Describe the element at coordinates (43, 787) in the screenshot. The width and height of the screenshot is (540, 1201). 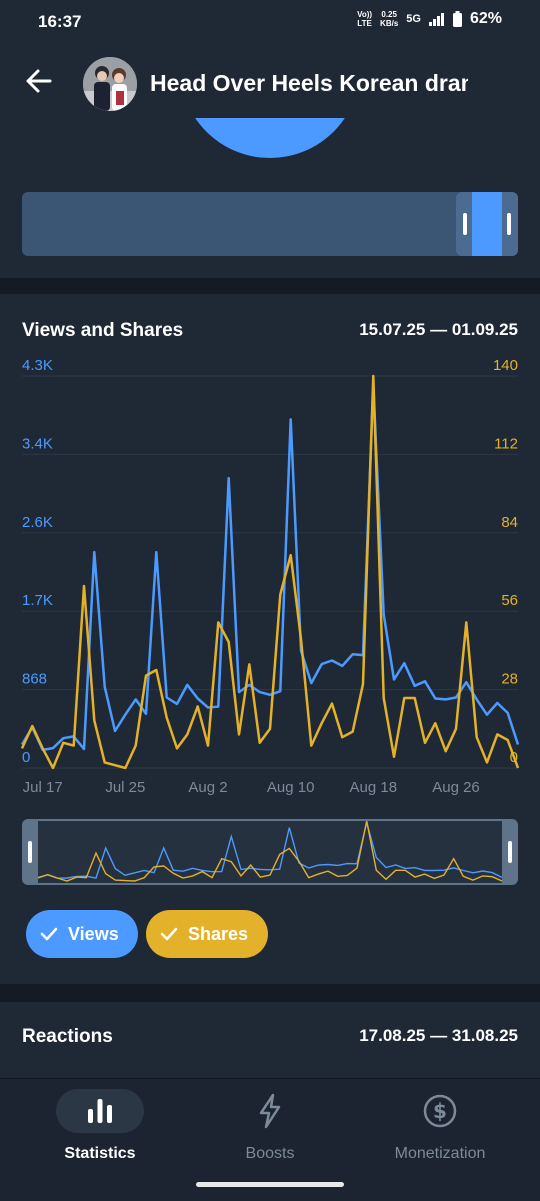
I see `x-tick-label: Jul 17` at that location.